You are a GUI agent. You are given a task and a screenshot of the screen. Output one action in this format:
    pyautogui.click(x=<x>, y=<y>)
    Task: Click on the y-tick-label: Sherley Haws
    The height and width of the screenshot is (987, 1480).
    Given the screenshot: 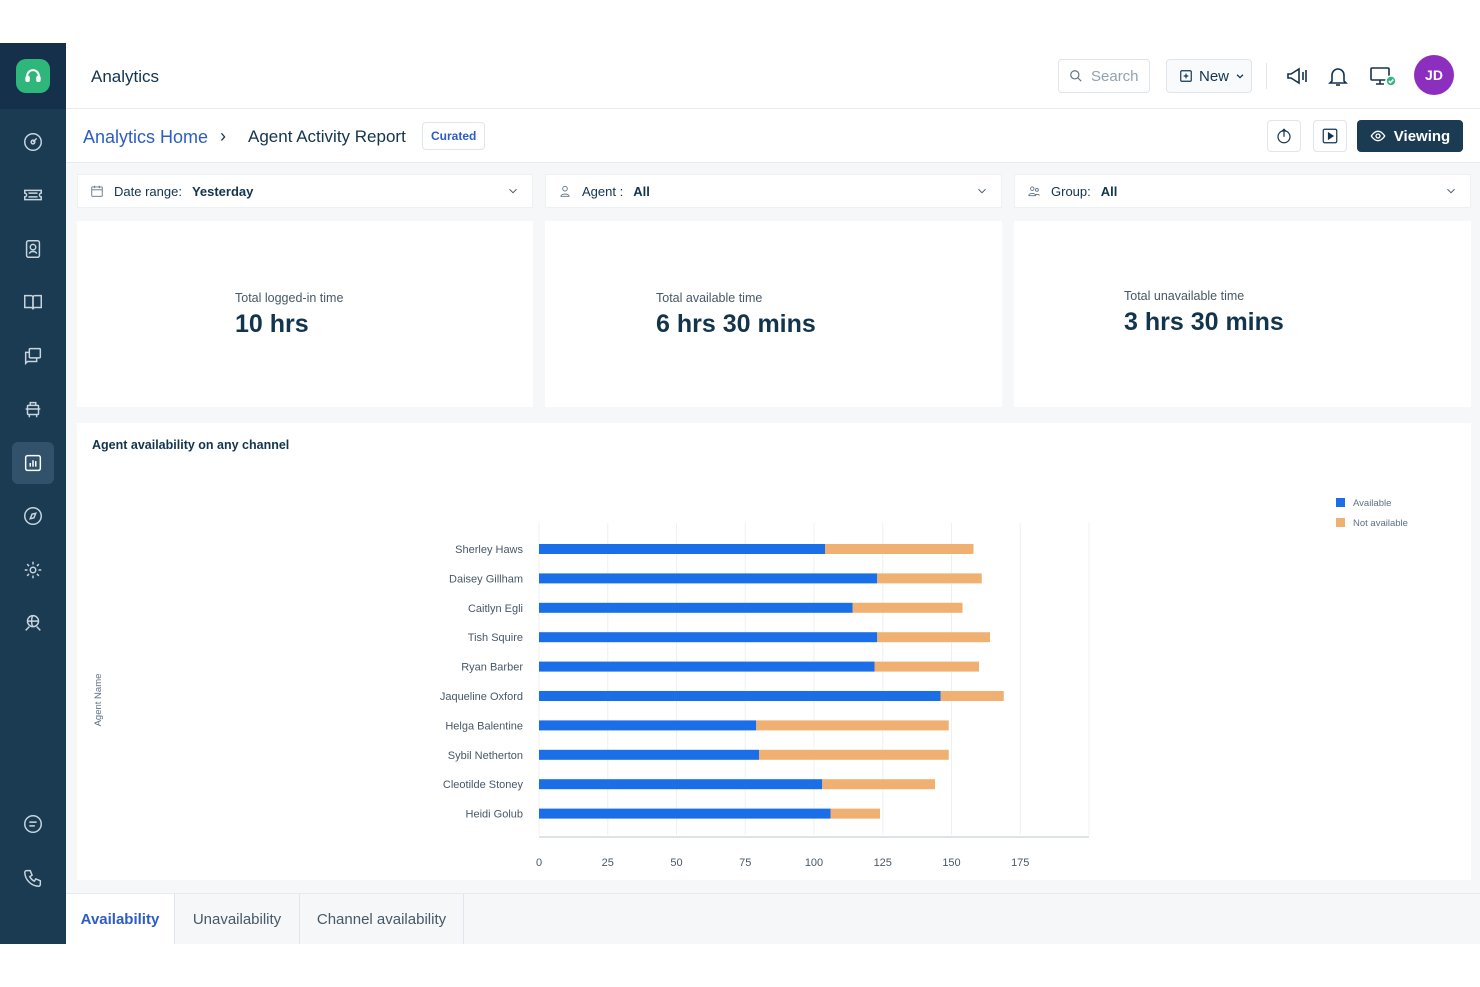 What is the action you would take?
    pyautogui.click(x=489, y=550)
    